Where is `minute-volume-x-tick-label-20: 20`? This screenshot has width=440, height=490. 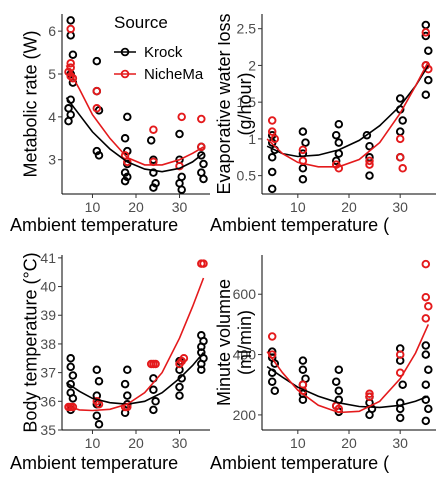 minute-volume-x-tick-label-20: 20 is located at coordinates (349, 443).